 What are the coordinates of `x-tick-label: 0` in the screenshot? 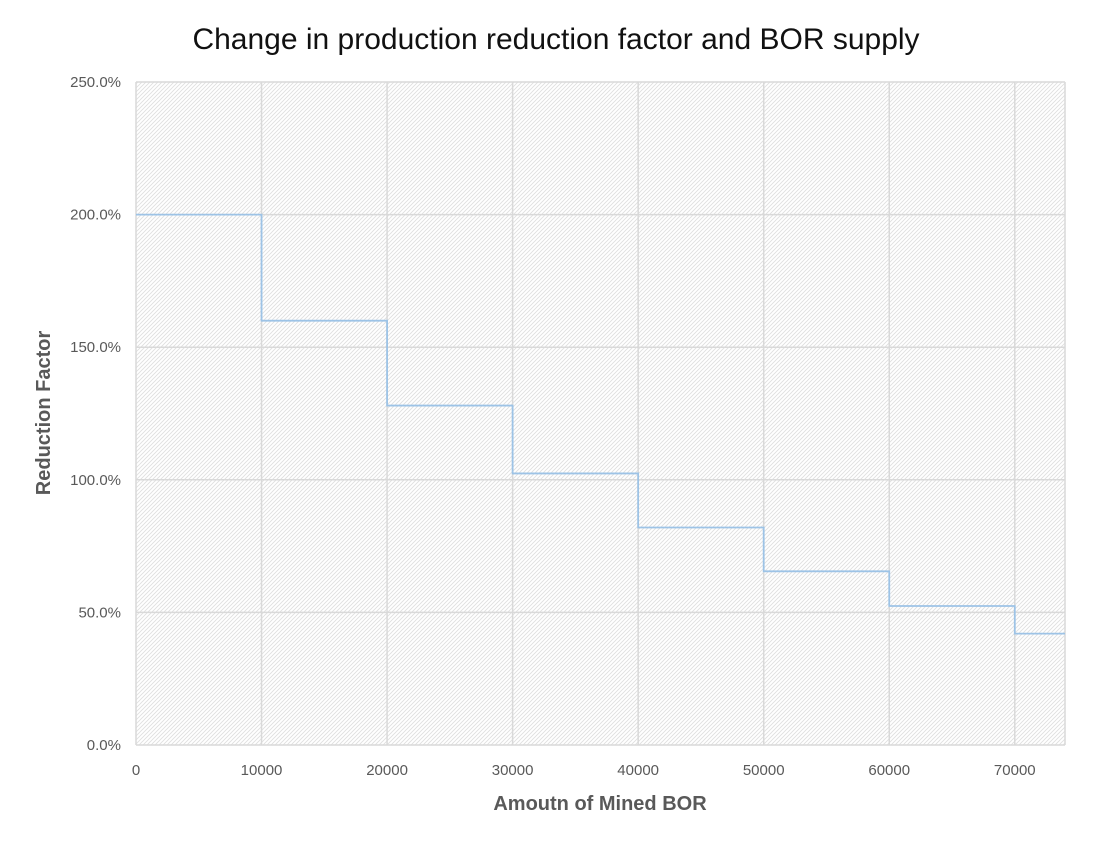 It's located at (136, 770).